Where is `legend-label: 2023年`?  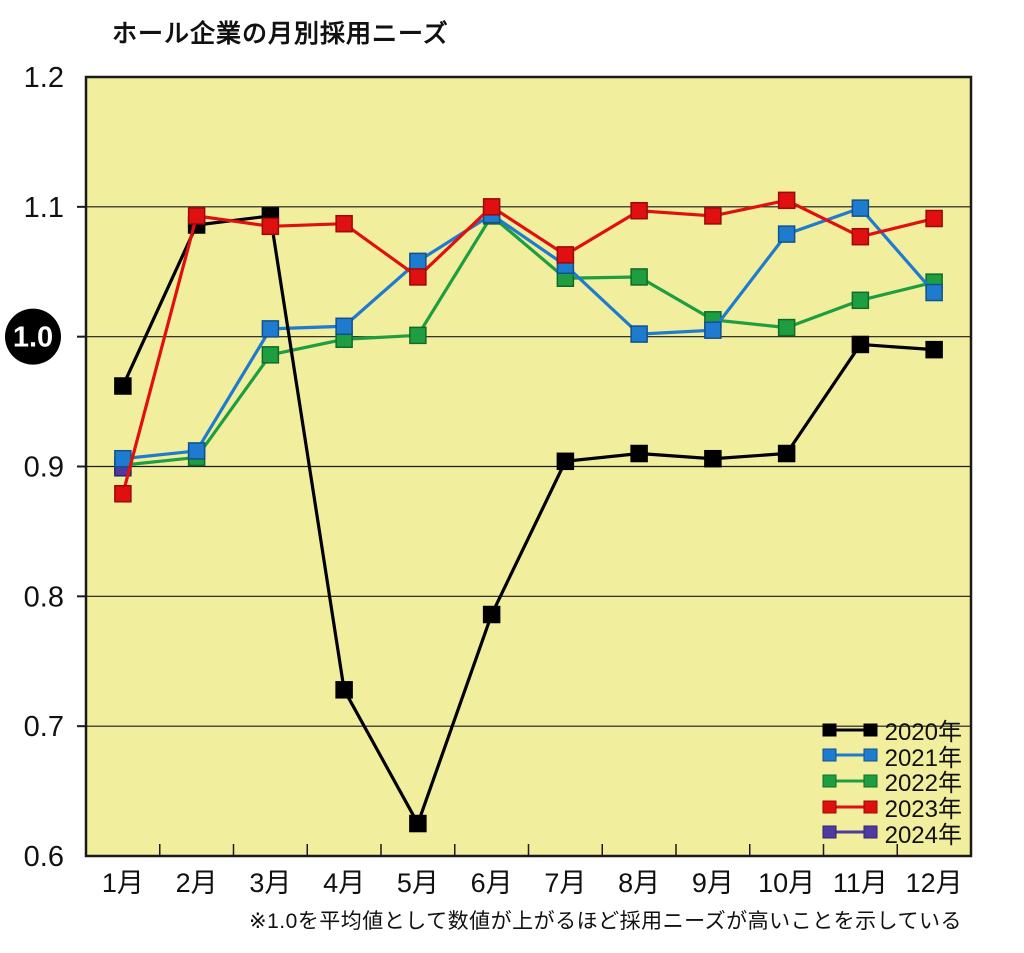
legend-label: 2023年 is located at coordinates (923, 810).